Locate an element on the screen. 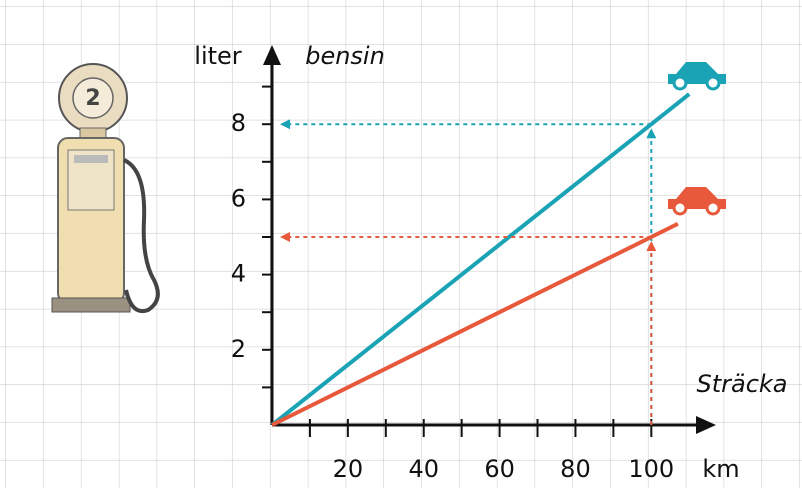 The width and height of the screenshot is (802, 492). y-tick-label: 8 is located at coordinates (238, 123).